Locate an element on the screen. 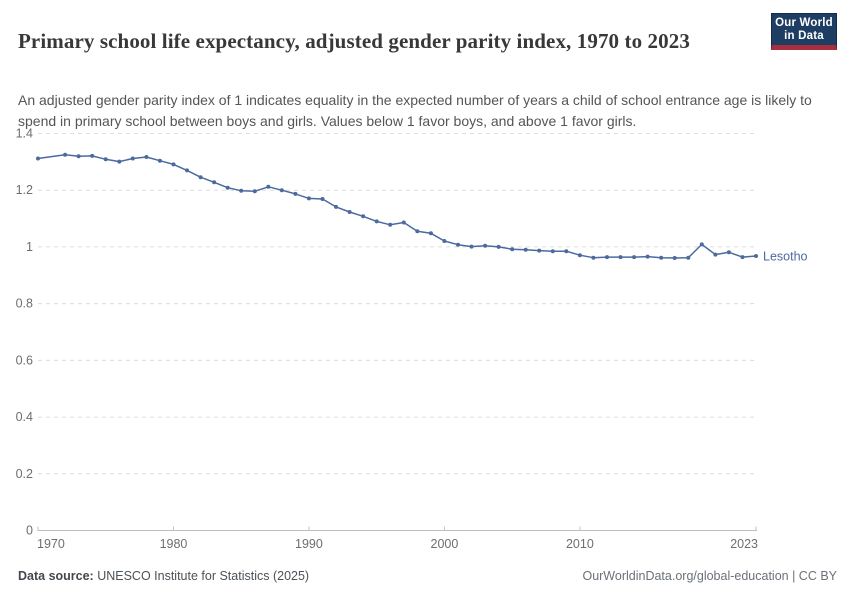  y-tick-label: 1 is located at coordinates (29, 247).